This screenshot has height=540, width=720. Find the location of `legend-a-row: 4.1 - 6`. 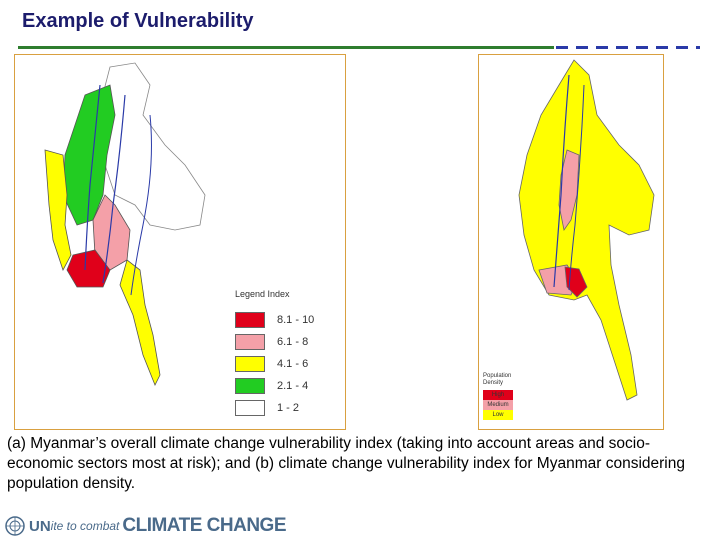

legend-a-row: 4.1 - 6 is located at coordinates (285, 364).